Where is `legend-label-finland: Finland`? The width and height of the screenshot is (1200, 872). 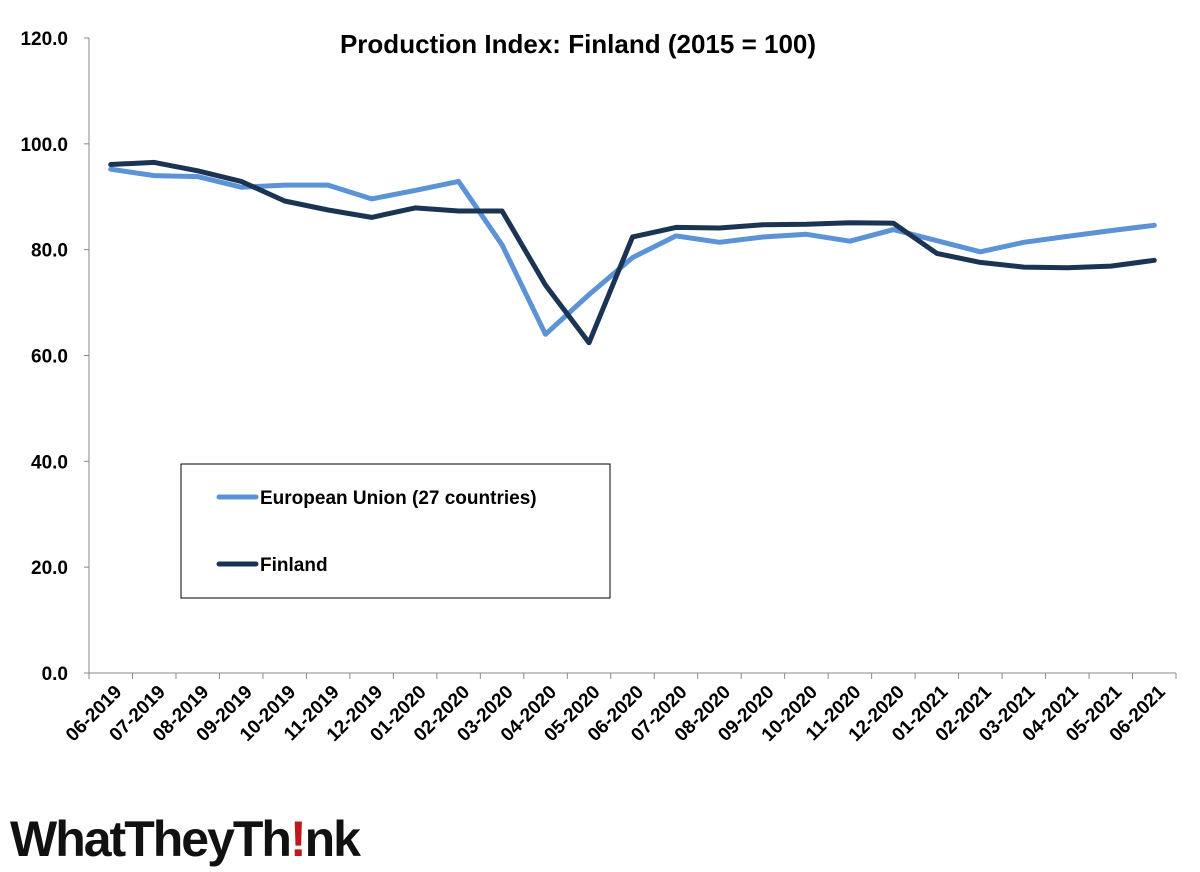 legend-label-finland: Finland is located at coordinates (294, 565).